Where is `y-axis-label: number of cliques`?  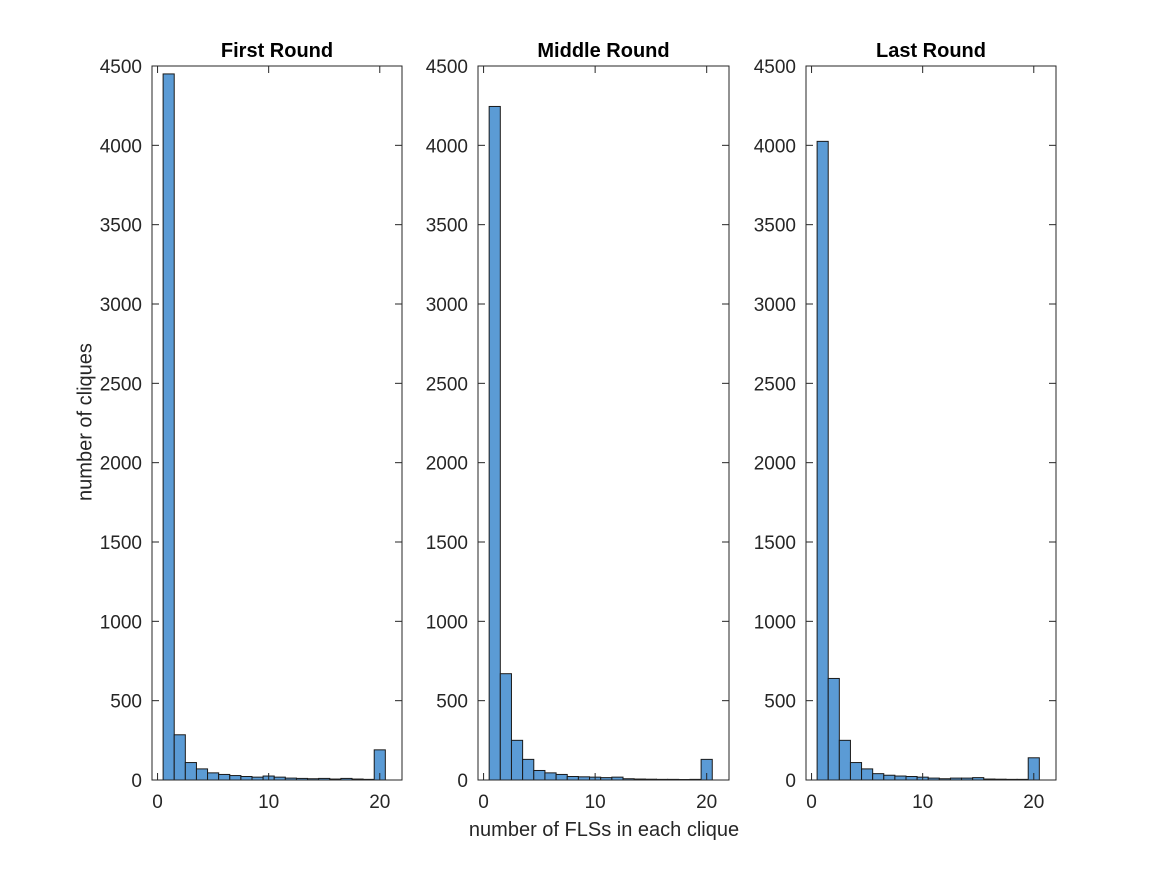 y-axis-label: number of cliques is located at coordinates (85, 422).